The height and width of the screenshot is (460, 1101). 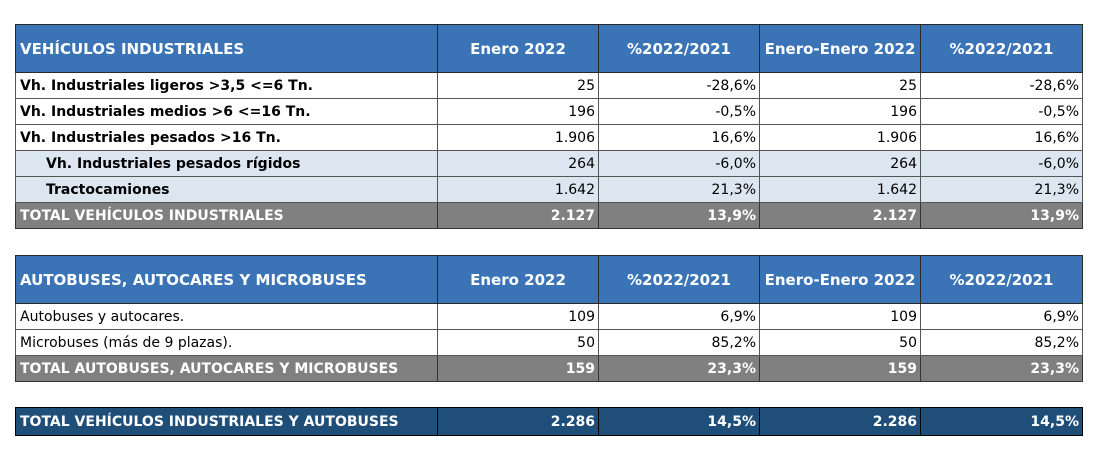 What do you see at coordinates (226, 137) in the screenshot?
I see `row-label: Vh. Industriales pesados >16 Tn.` at bounding box center [226, 137].